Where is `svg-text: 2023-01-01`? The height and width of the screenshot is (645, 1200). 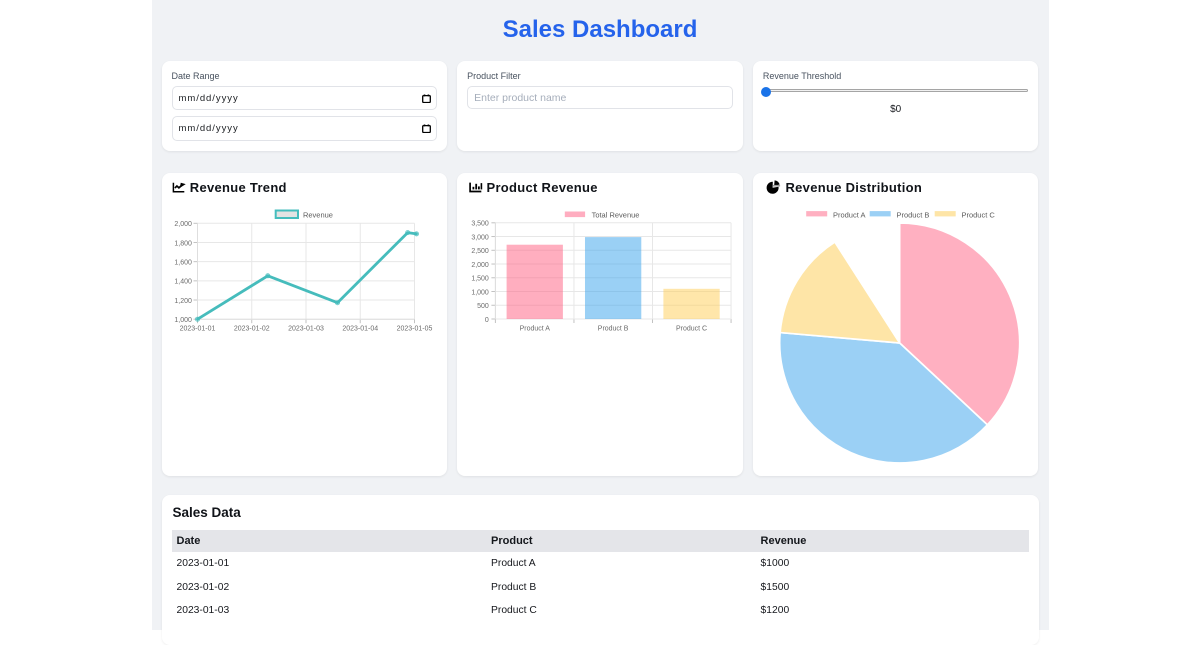 svg-text: 2023-01-01 is located at coordinates (197, 329).